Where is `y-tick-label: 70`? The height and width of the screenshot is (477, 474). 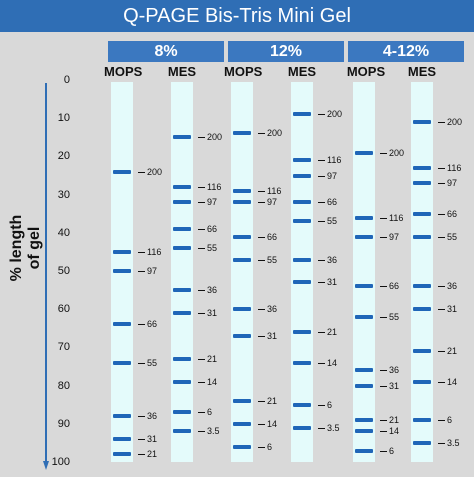
y-tick-label: 70 is located at coordinates (63, 347).